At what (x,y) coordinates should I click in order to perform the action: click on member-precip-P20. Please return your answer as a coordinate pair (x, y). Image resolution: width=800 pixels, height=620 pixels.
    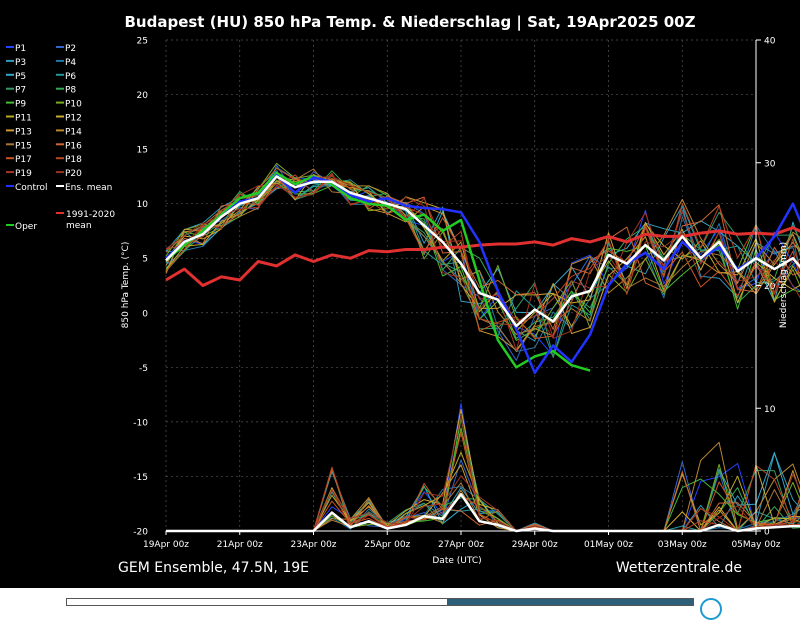
    Looking at the image, I should click on (483, 473).